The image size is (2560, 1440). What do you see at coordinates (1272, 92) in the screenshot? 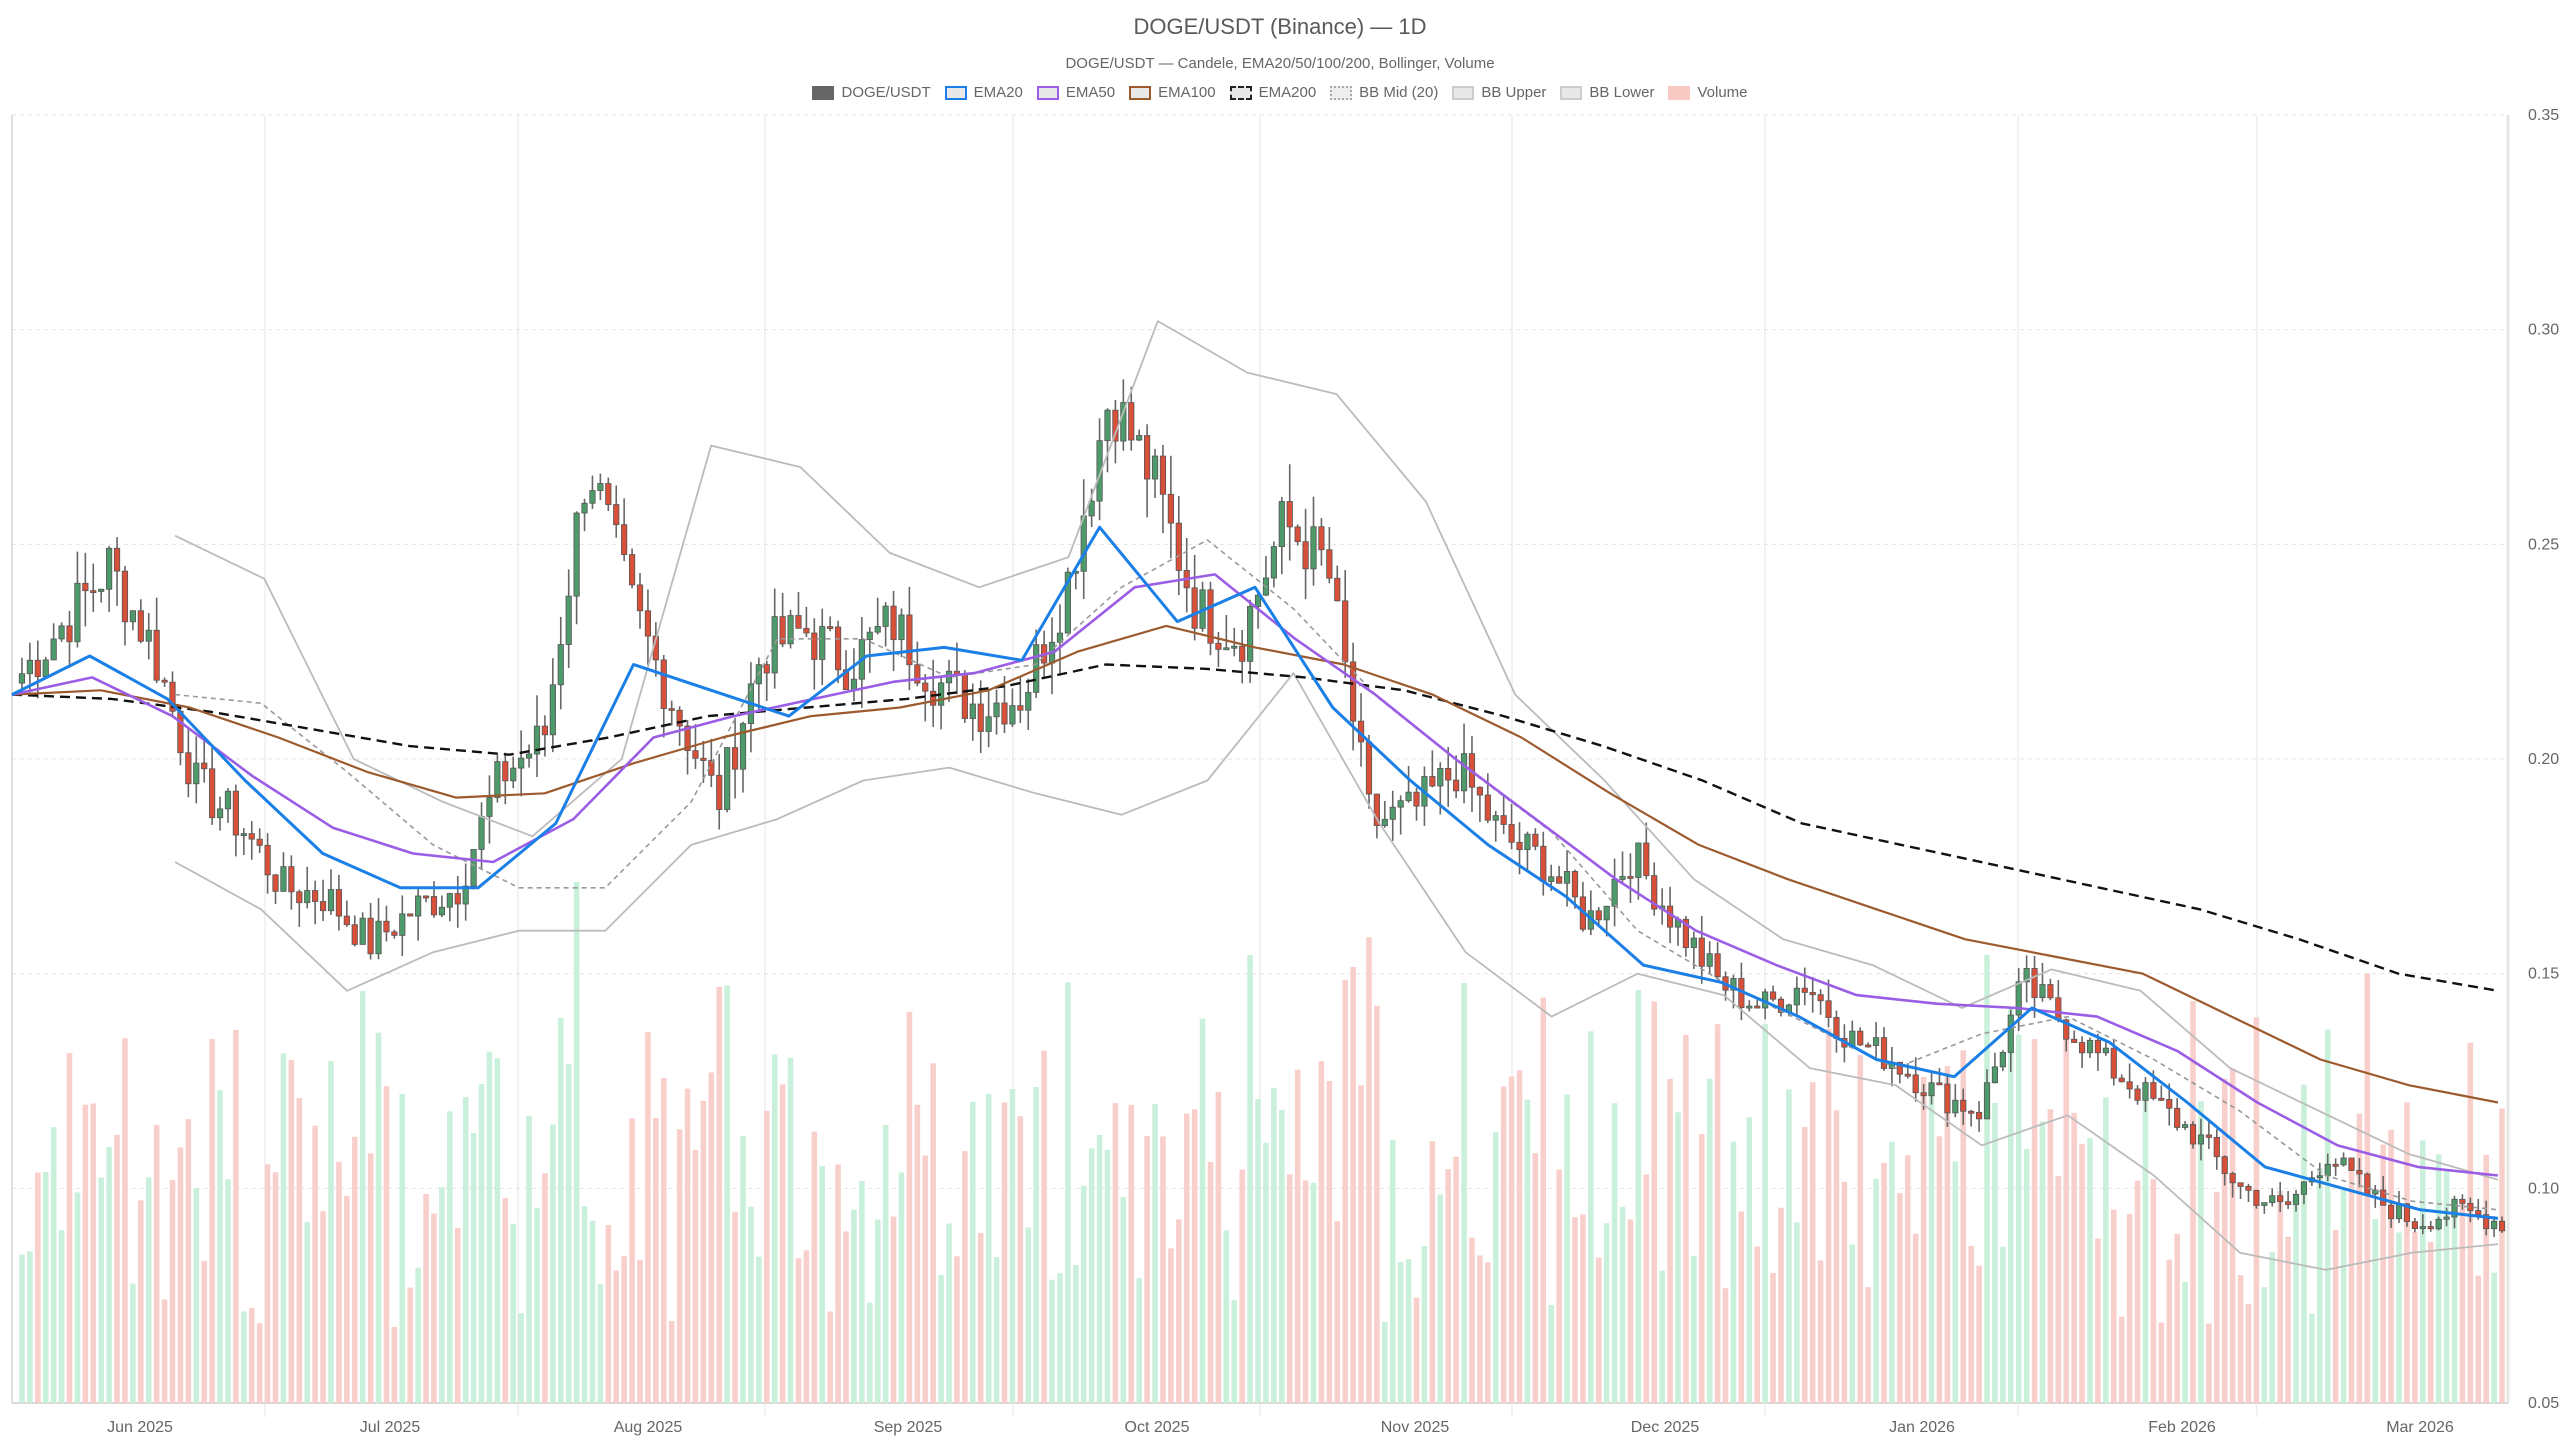
I see `legend-item-ema200: EMA200` at bounding box center [1272, 92].